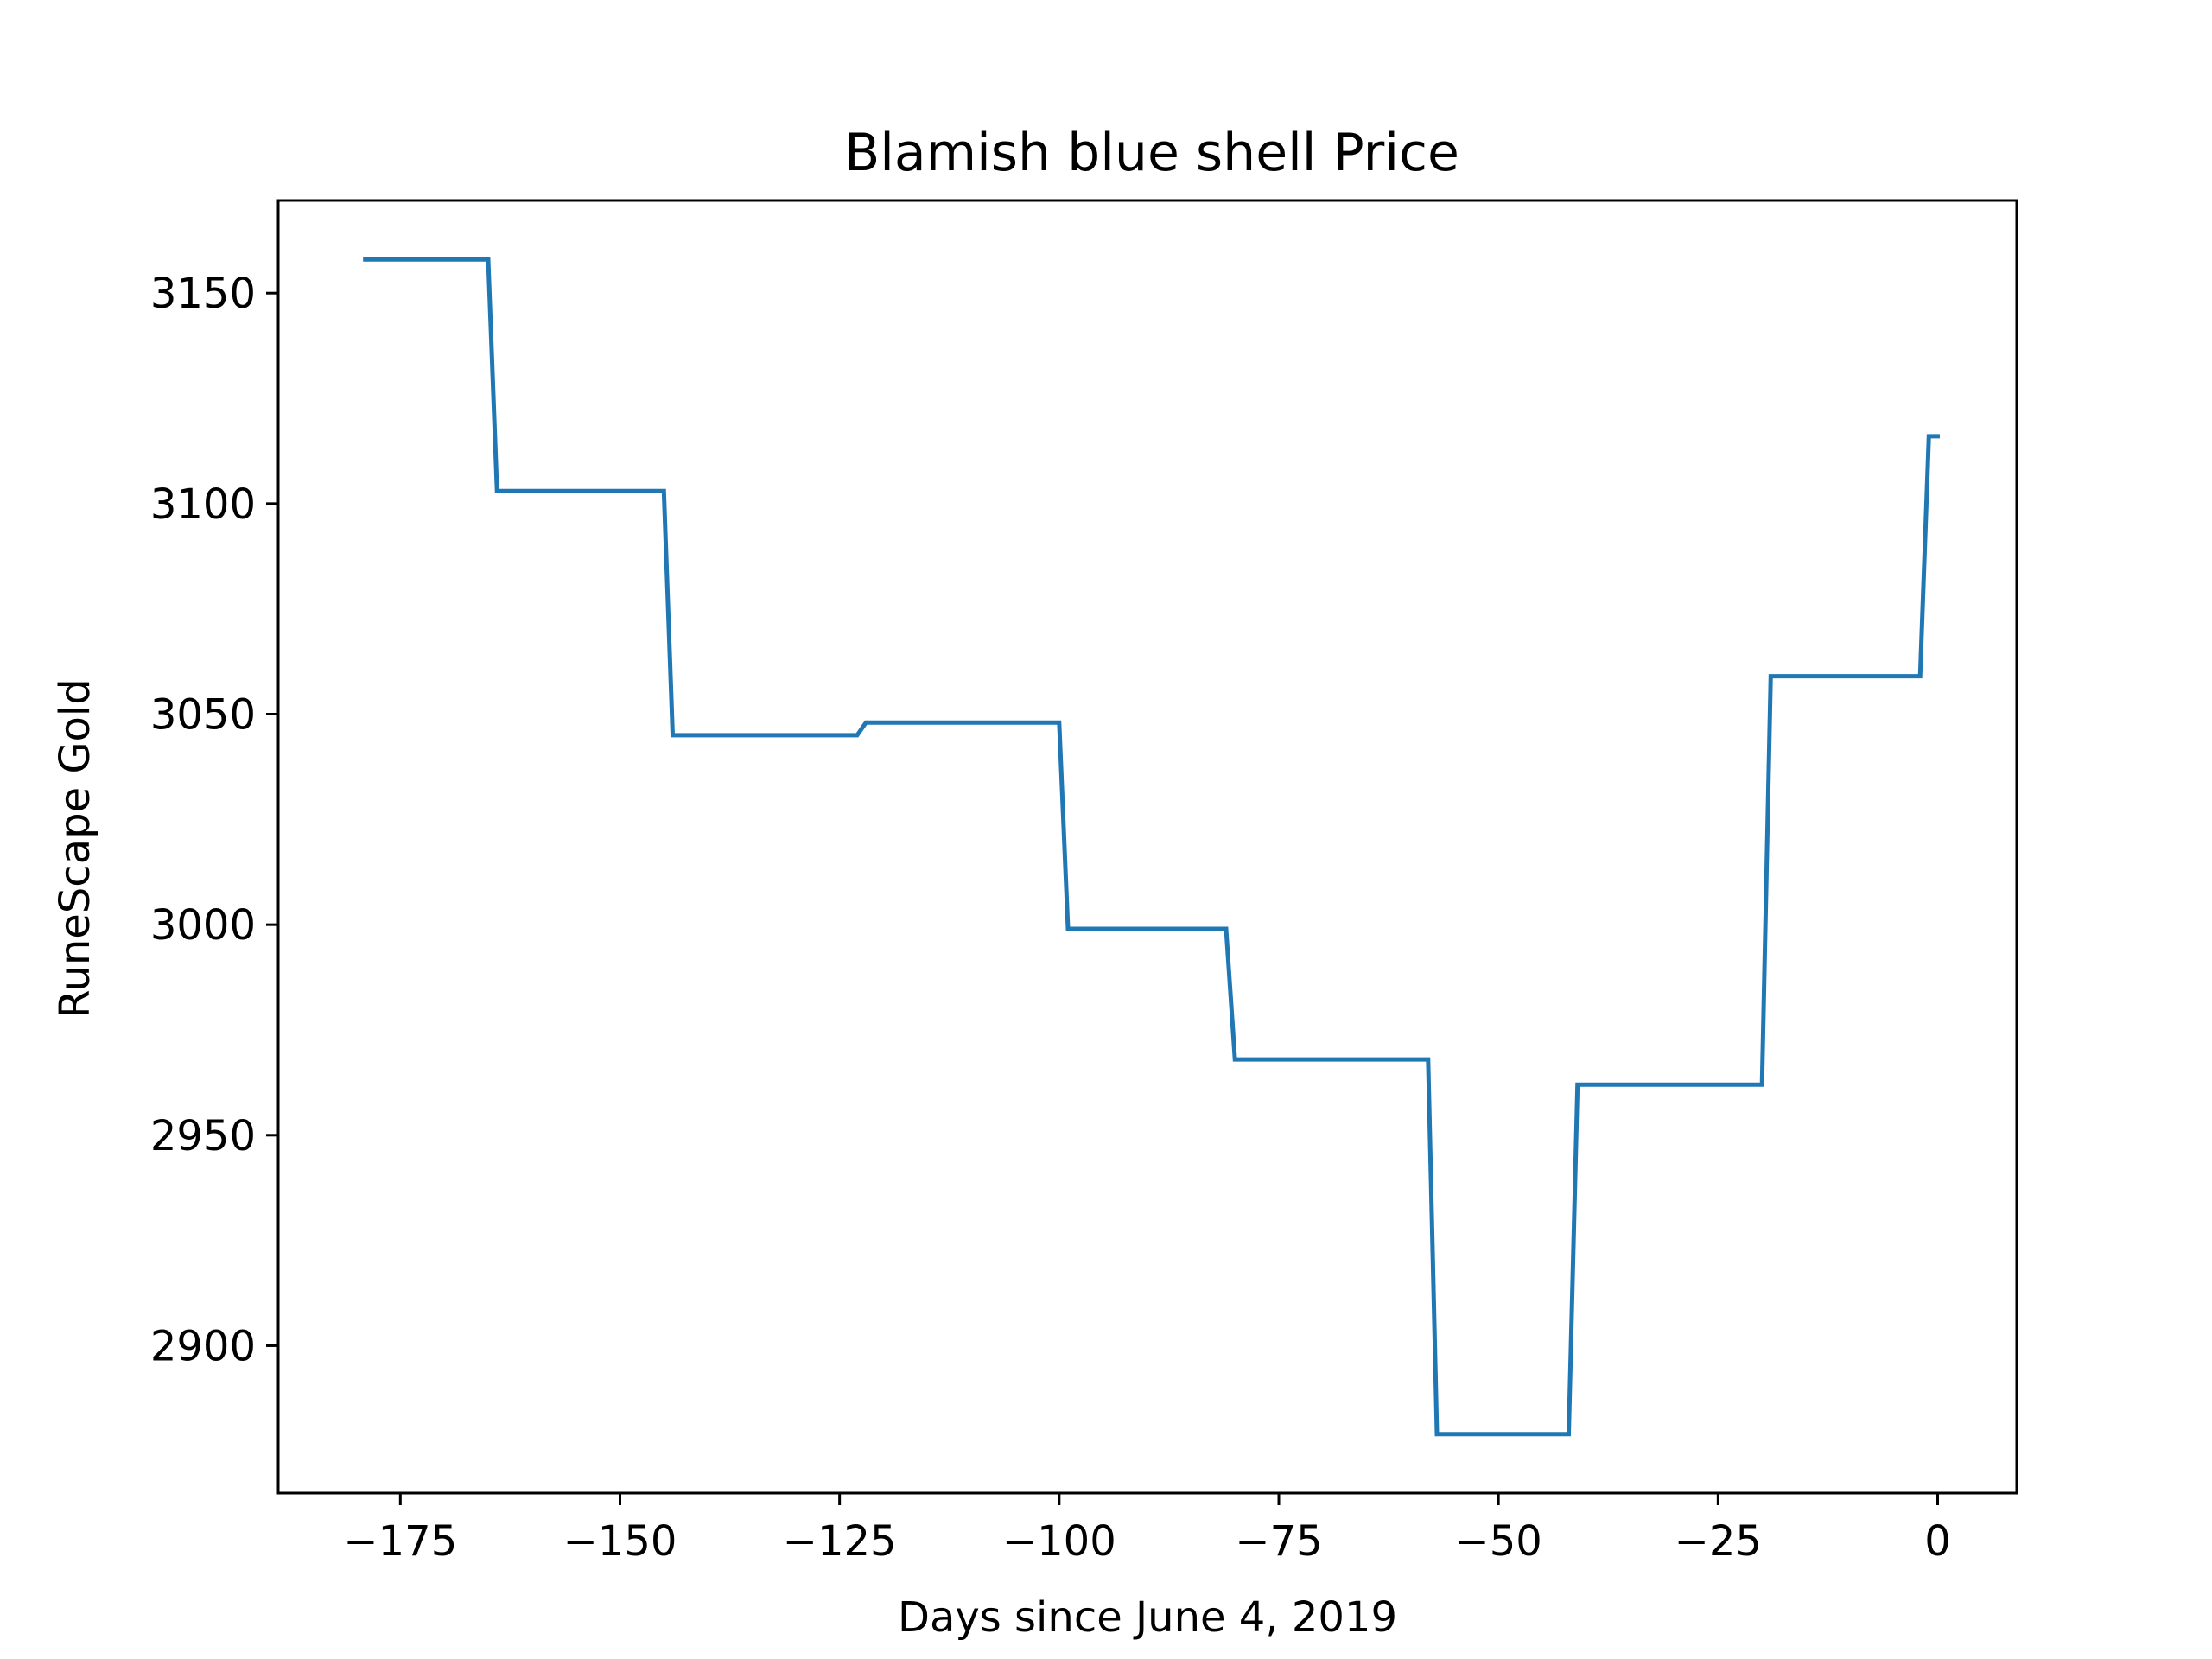 The image size is (2212, 1659). I want to click on x-tick-label: −50, so click(1498, 1541).